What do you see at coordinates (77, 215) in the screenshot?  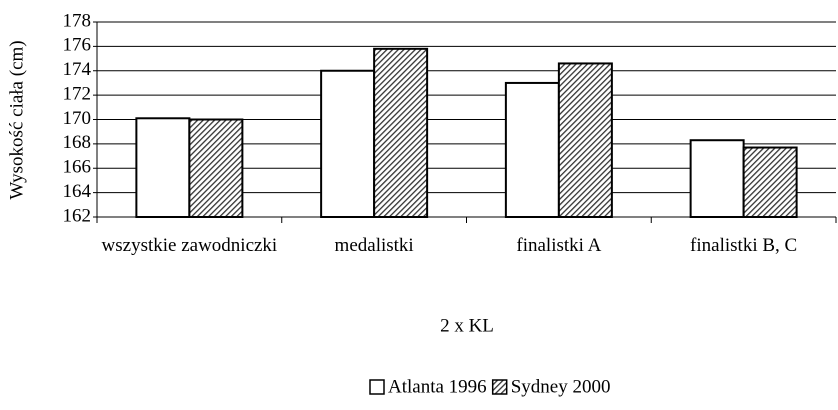 I see `y-tick-label: 162` at bounding box center [77, 215].